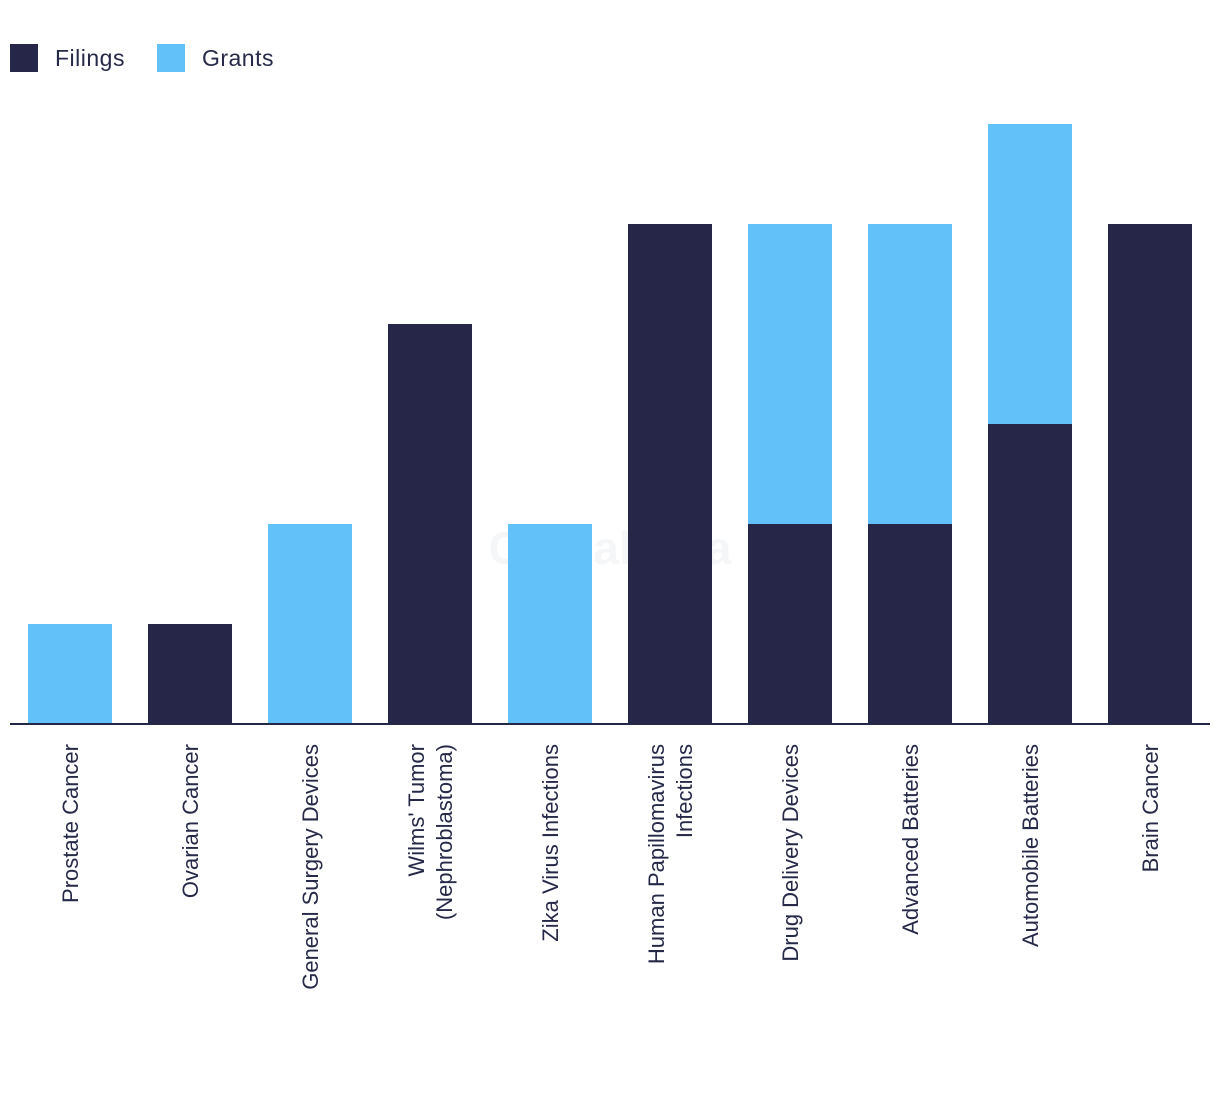 Image resolution: width=1220 pixels, height=1094 pixels. What do you see at coordinates (790, 853) in the screenshot?
I see `x-tick-label-6: Drug Delivery Devices` at bounding box center [790, 853].